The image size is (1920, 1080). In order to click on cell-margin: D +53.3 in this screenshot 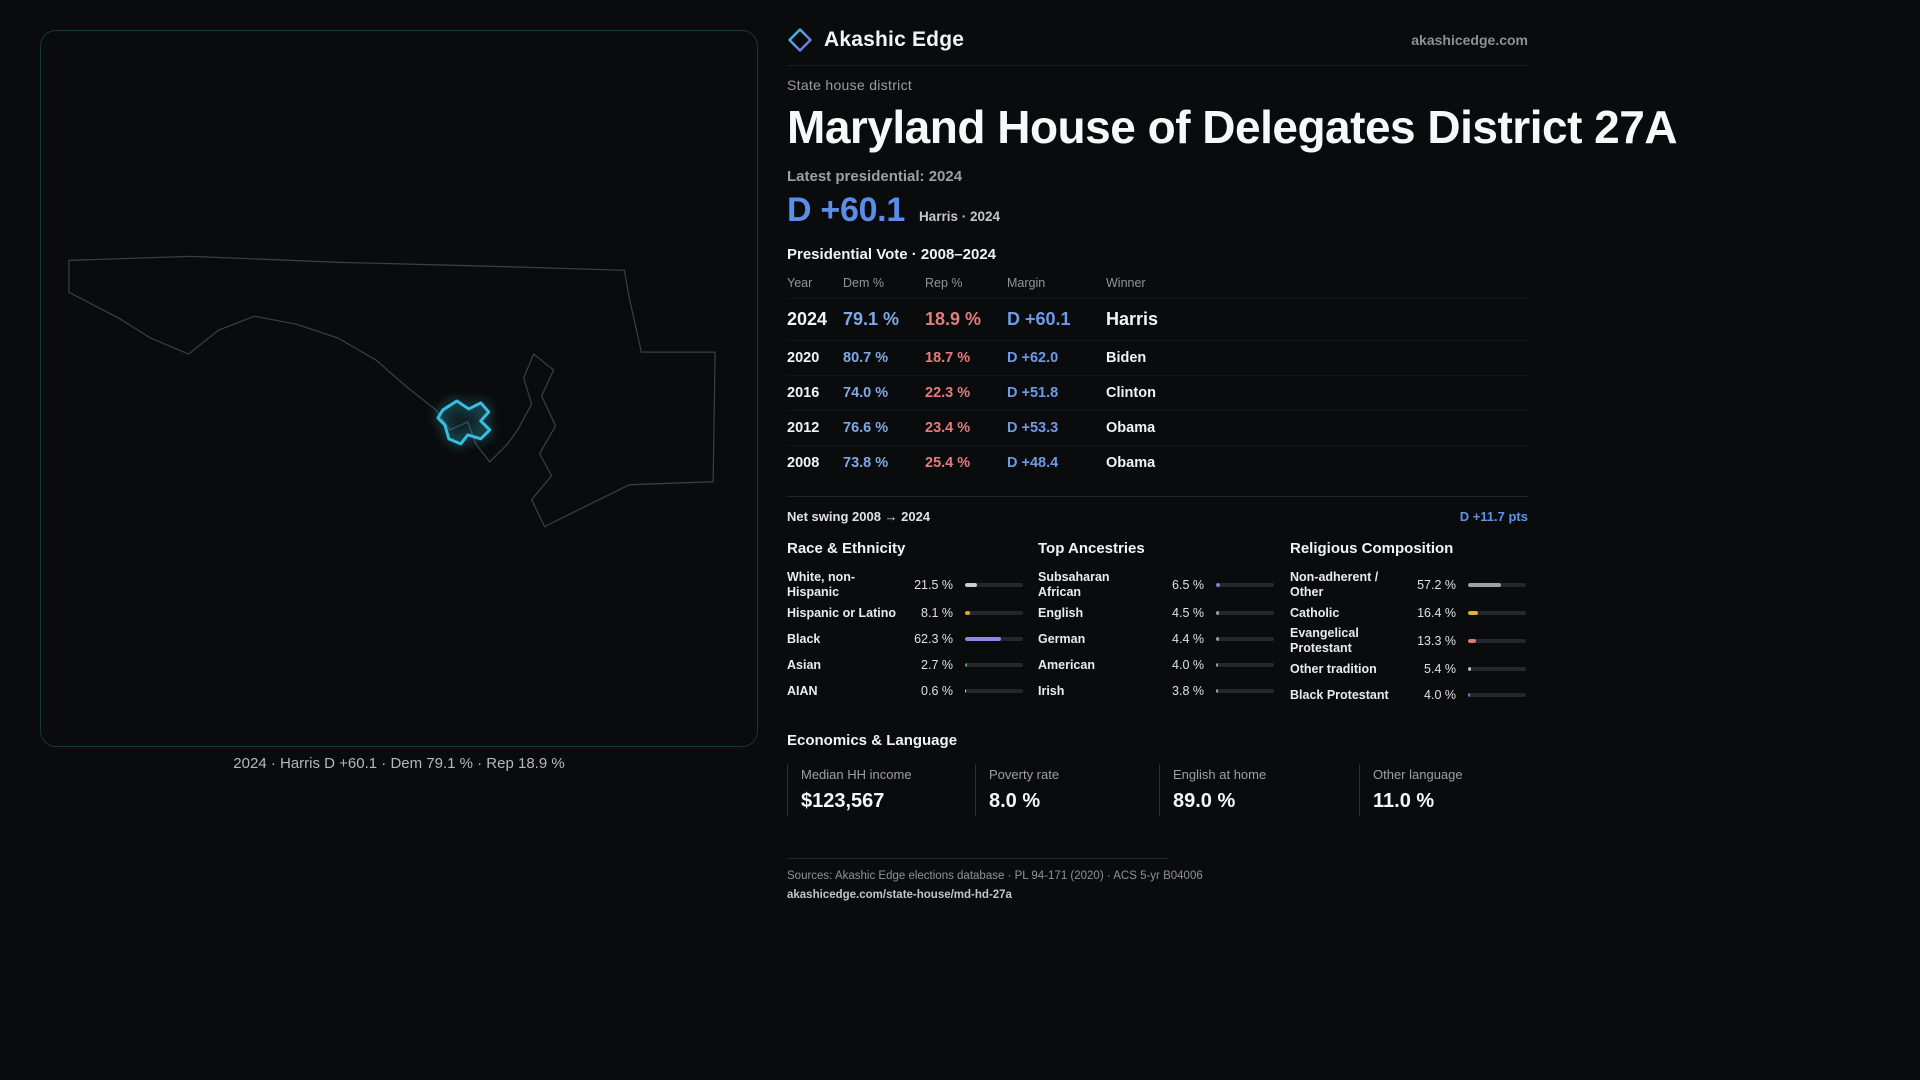, I will do `click(1033, 428)`.